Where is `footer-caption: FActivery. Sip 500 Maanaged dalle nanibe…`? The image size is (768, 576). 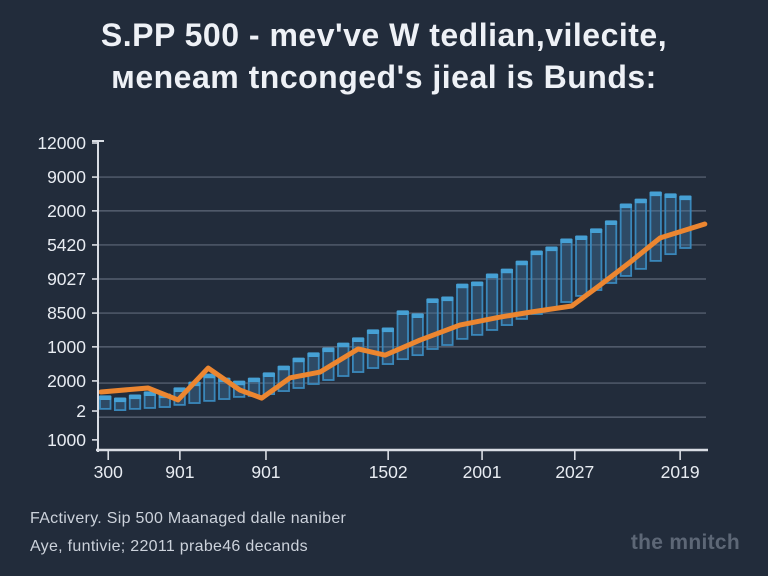 footer-caption: FActivery. Sip 500 Maanaged dalle nanibe… is located at coordinates (188, 533).